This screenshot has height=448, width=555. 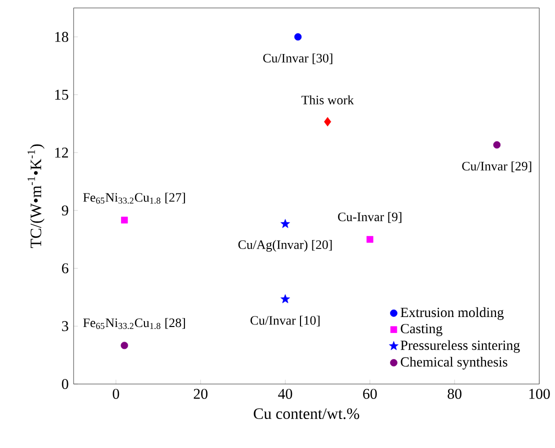 I want to click on x-axis-title: Cu content/wt.%, so click(x=307, y=414).